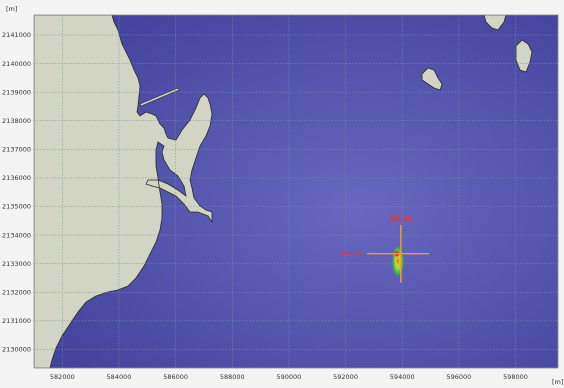  What do you see at coordinates (16, 64) in the screenshot?
I see `y-tick-label: 2140000` at bounding box center [16, 64].